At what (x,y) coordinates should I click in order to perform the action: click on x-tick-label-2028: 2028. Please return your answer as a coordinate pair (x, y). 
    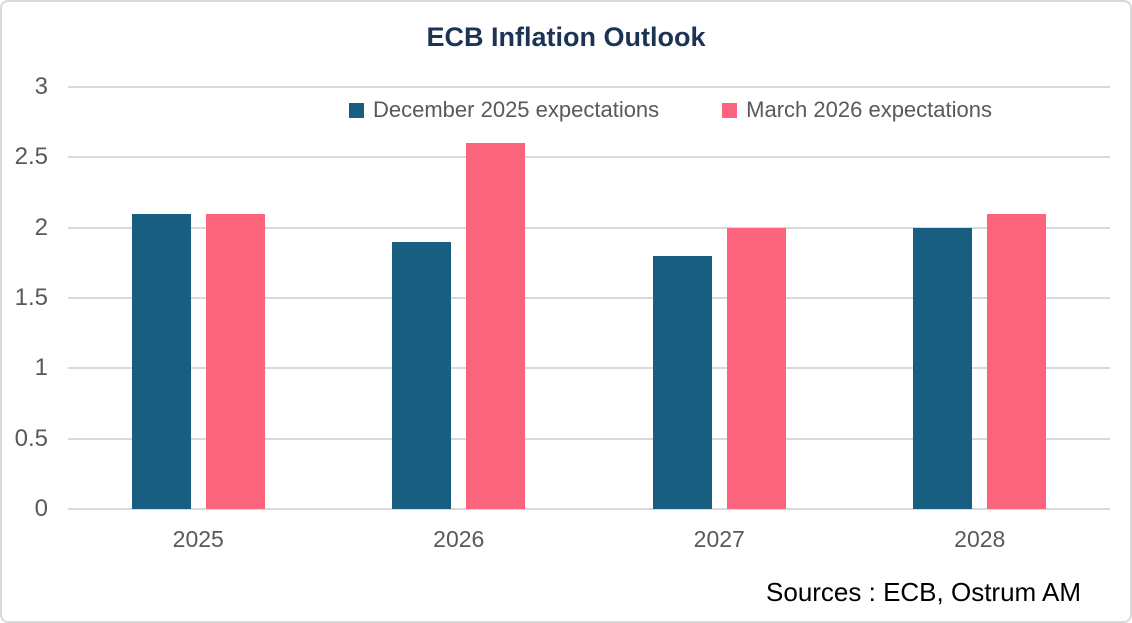
    Looking at the image, I should click on (980, 539).